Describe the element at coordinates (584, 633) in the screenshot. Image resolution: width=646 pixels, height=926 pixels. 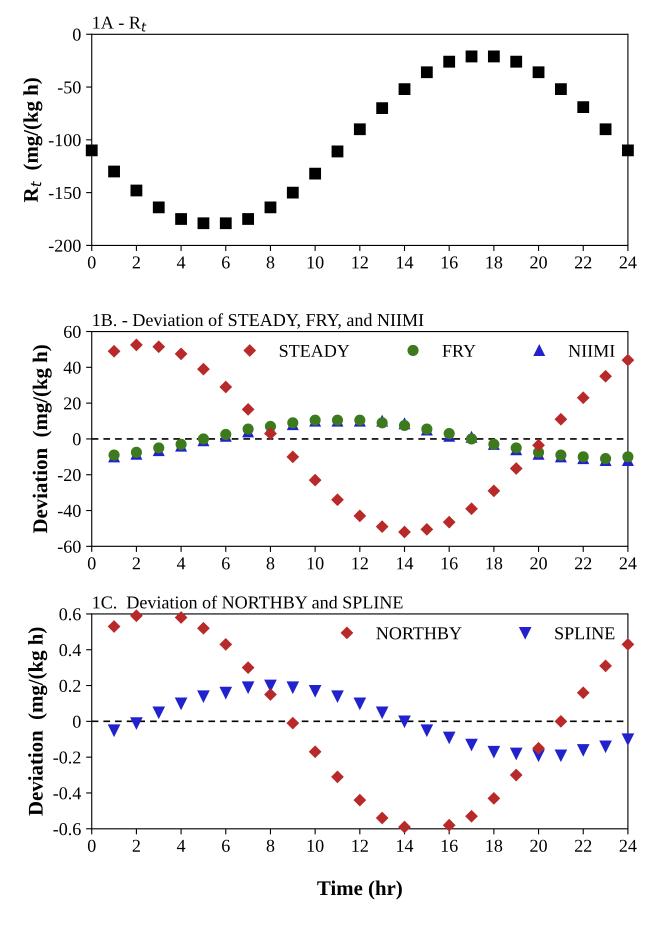
I see `legend-label: SPLINE` at that location.